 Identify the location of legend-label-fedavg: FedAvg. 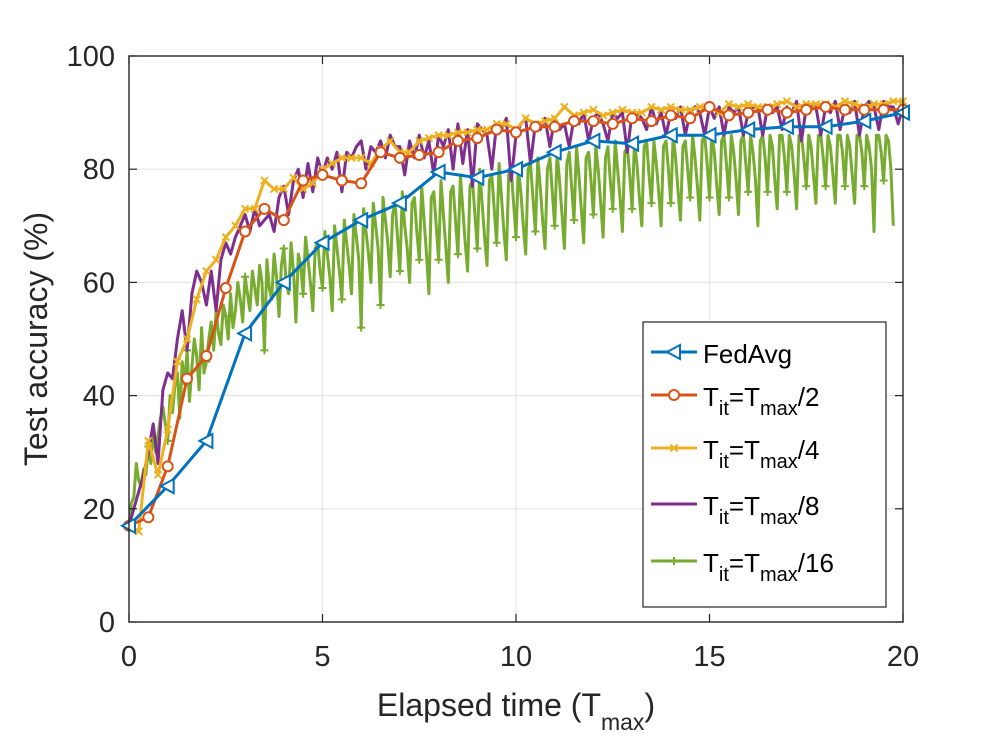
(747, 354).